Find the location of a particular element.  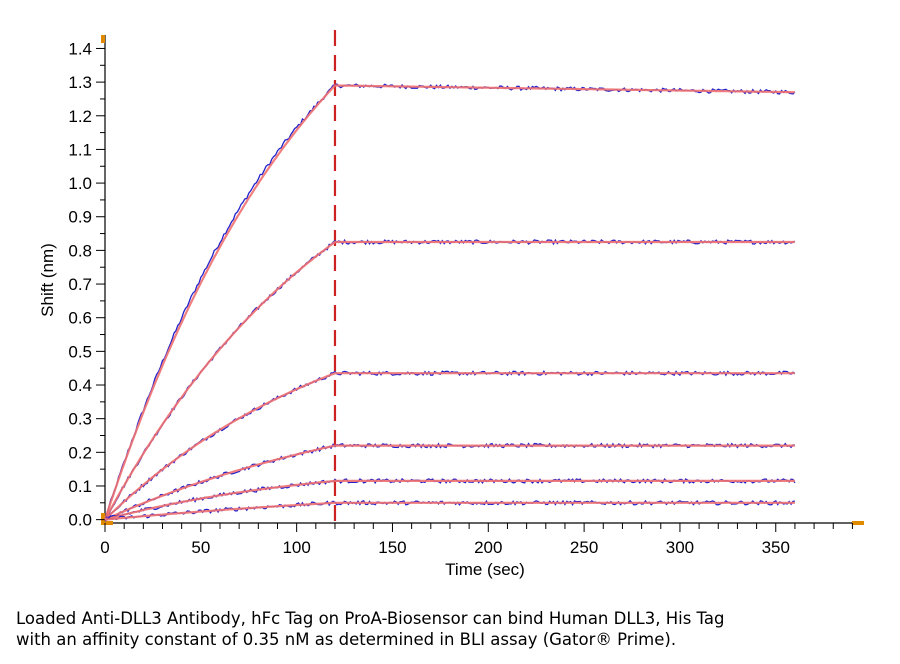

y-axis-title: Shift (nm) is located at coordinates (47, 280).